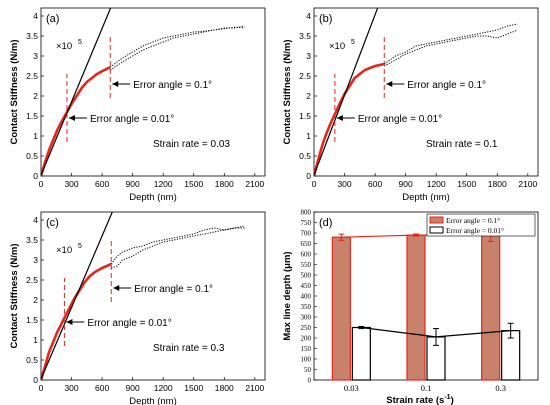  I want to click on x-axis-label: Strain rate (s-1), so click(419, 399).